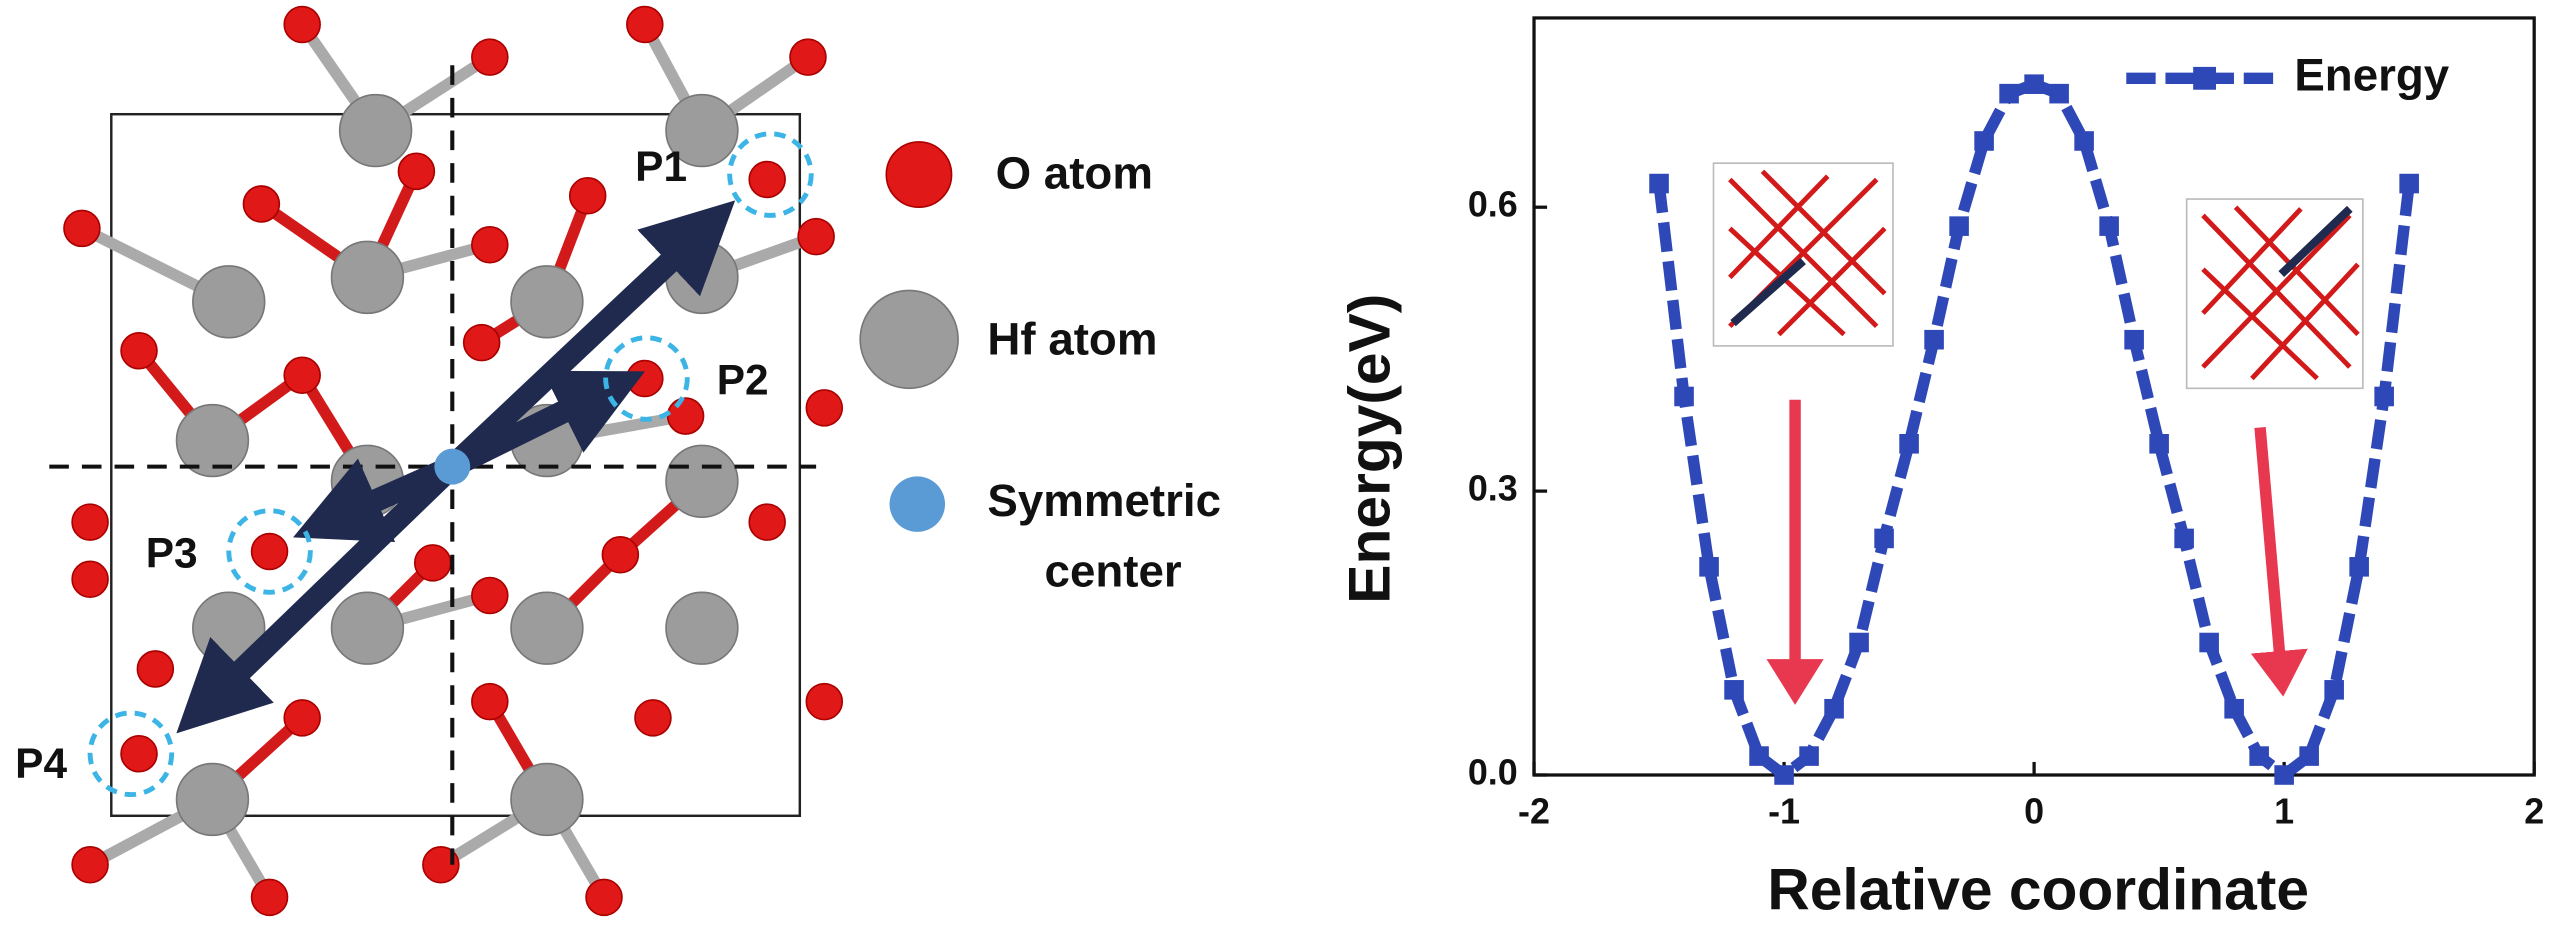 The height and width of the screenshot is (930, 2559). I want to click on legend-label: Symmetric, so click(1104, 500).